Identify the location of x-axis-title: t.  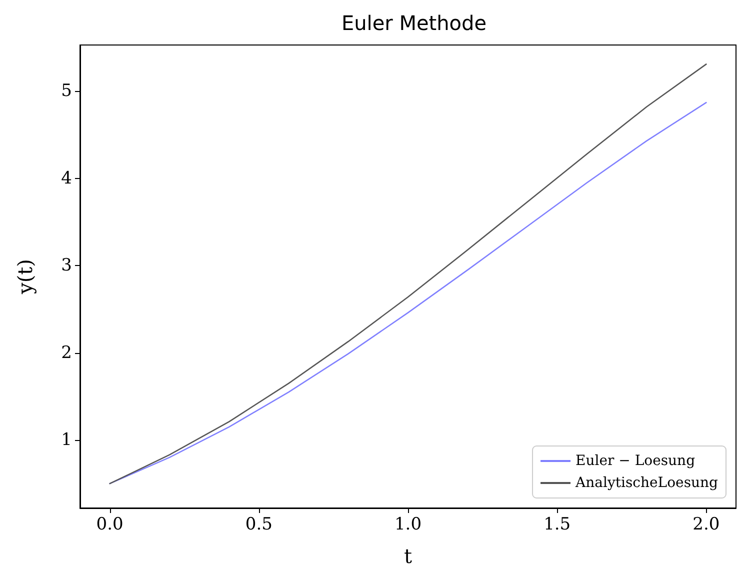
(408, 556).